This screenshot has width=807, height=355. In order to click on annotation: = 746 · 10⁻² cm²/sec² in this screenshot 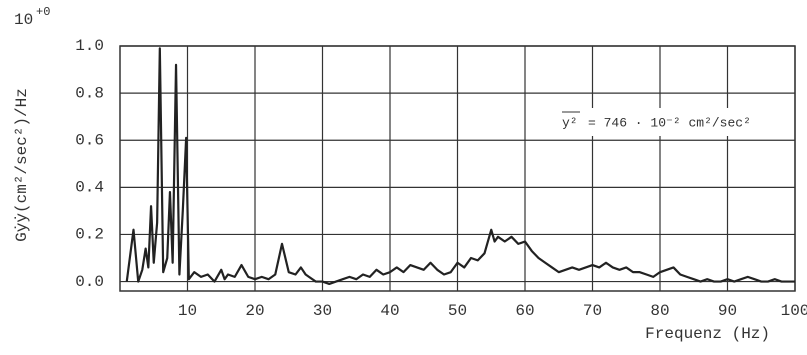, I will do `click(669, 122)`.